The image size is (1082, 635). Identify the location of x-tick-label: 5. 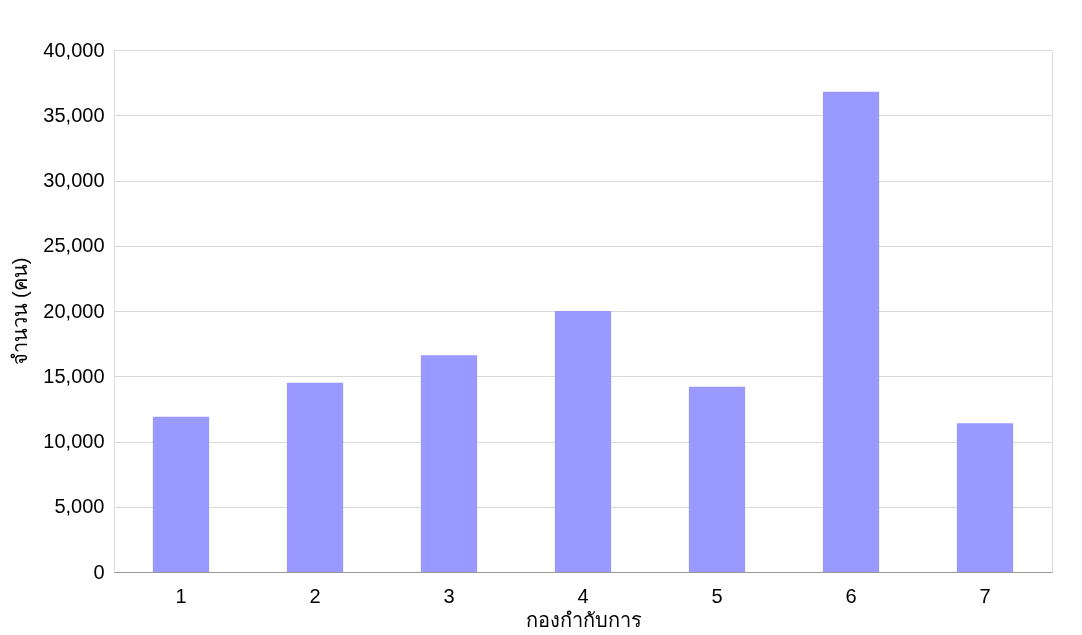
(717, 595).